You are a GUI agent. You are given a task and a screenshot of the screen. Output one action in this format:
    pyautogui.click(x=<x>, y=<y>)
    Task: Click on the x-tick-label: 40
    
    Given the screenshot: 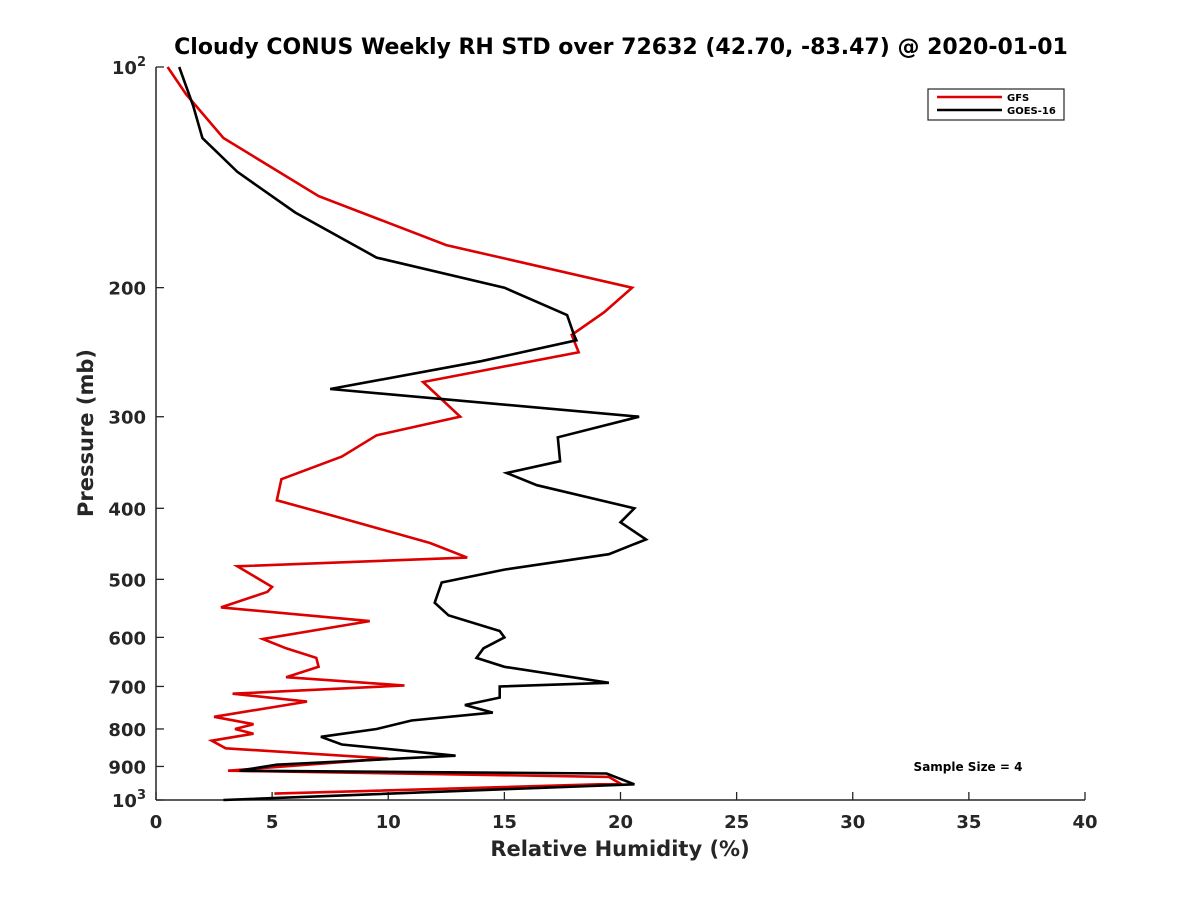 What is the action you would take?
    pyautogui.click(x=1084, y=822)
    